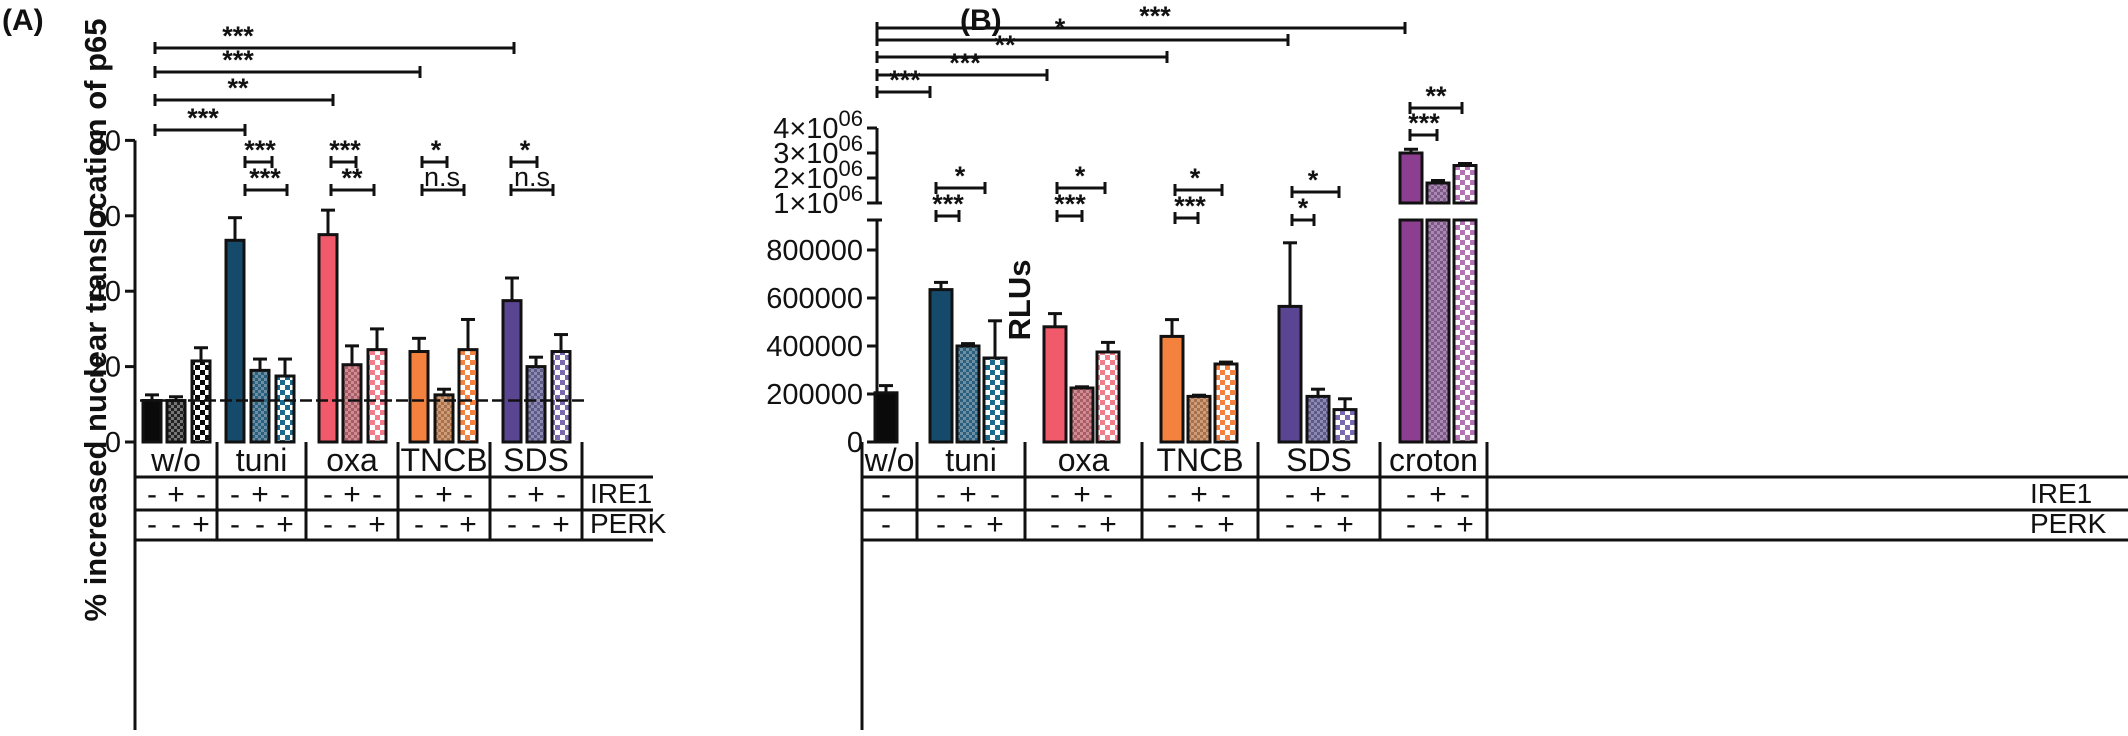  Describe the element at coordinates (1190, 206) in the screenshot. I see `sig-label-b-10: ***` at that location.